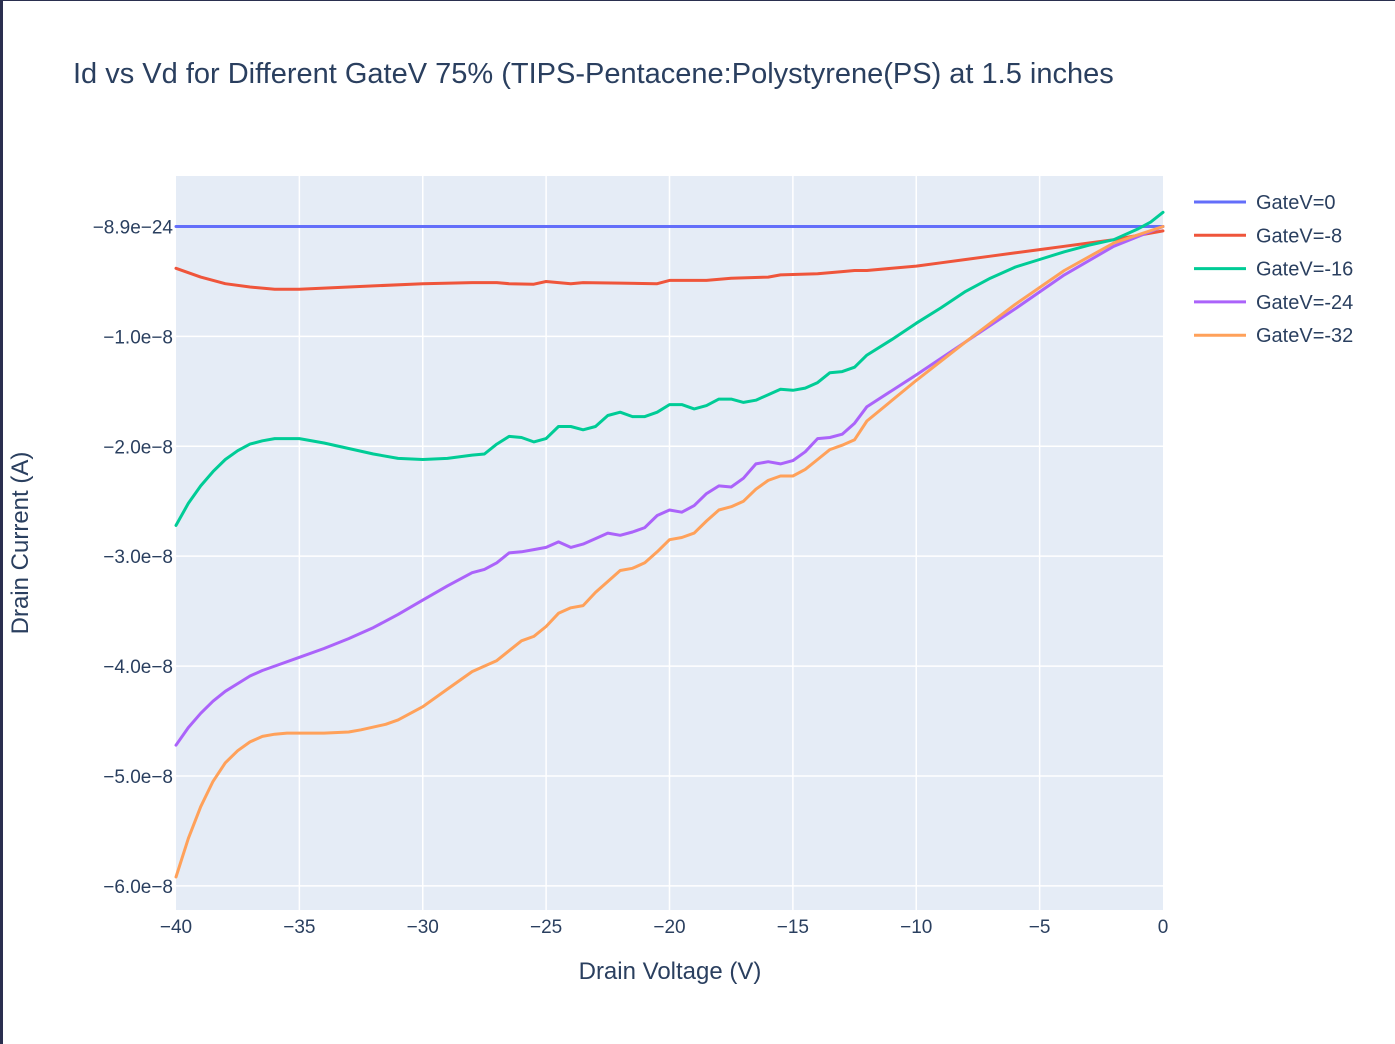 This screenshot has height=1044, width=1395. I want to click on legend-label: GateV=-24, so click(1304, 303).